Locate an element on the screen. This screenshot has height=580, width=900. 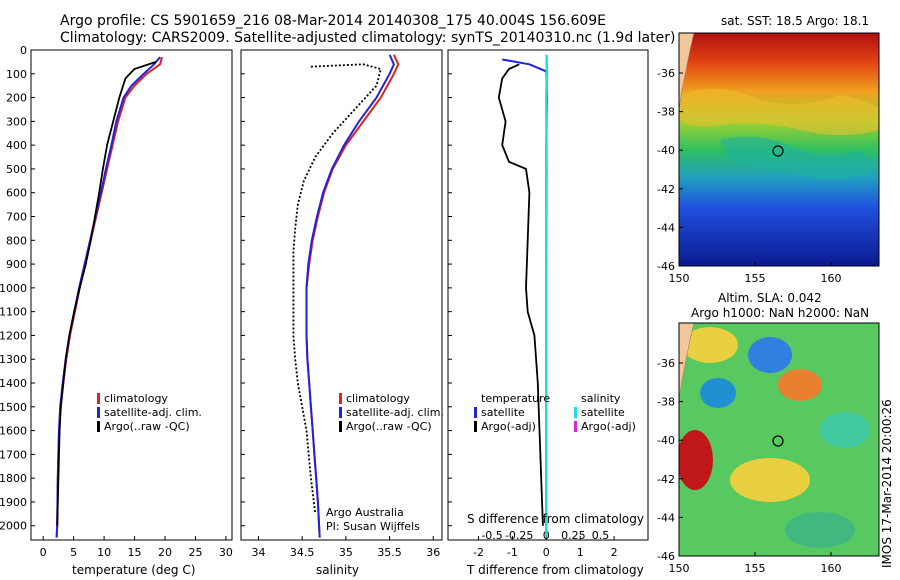
x-tick-label: 2 is located at coordinates (614, 552).